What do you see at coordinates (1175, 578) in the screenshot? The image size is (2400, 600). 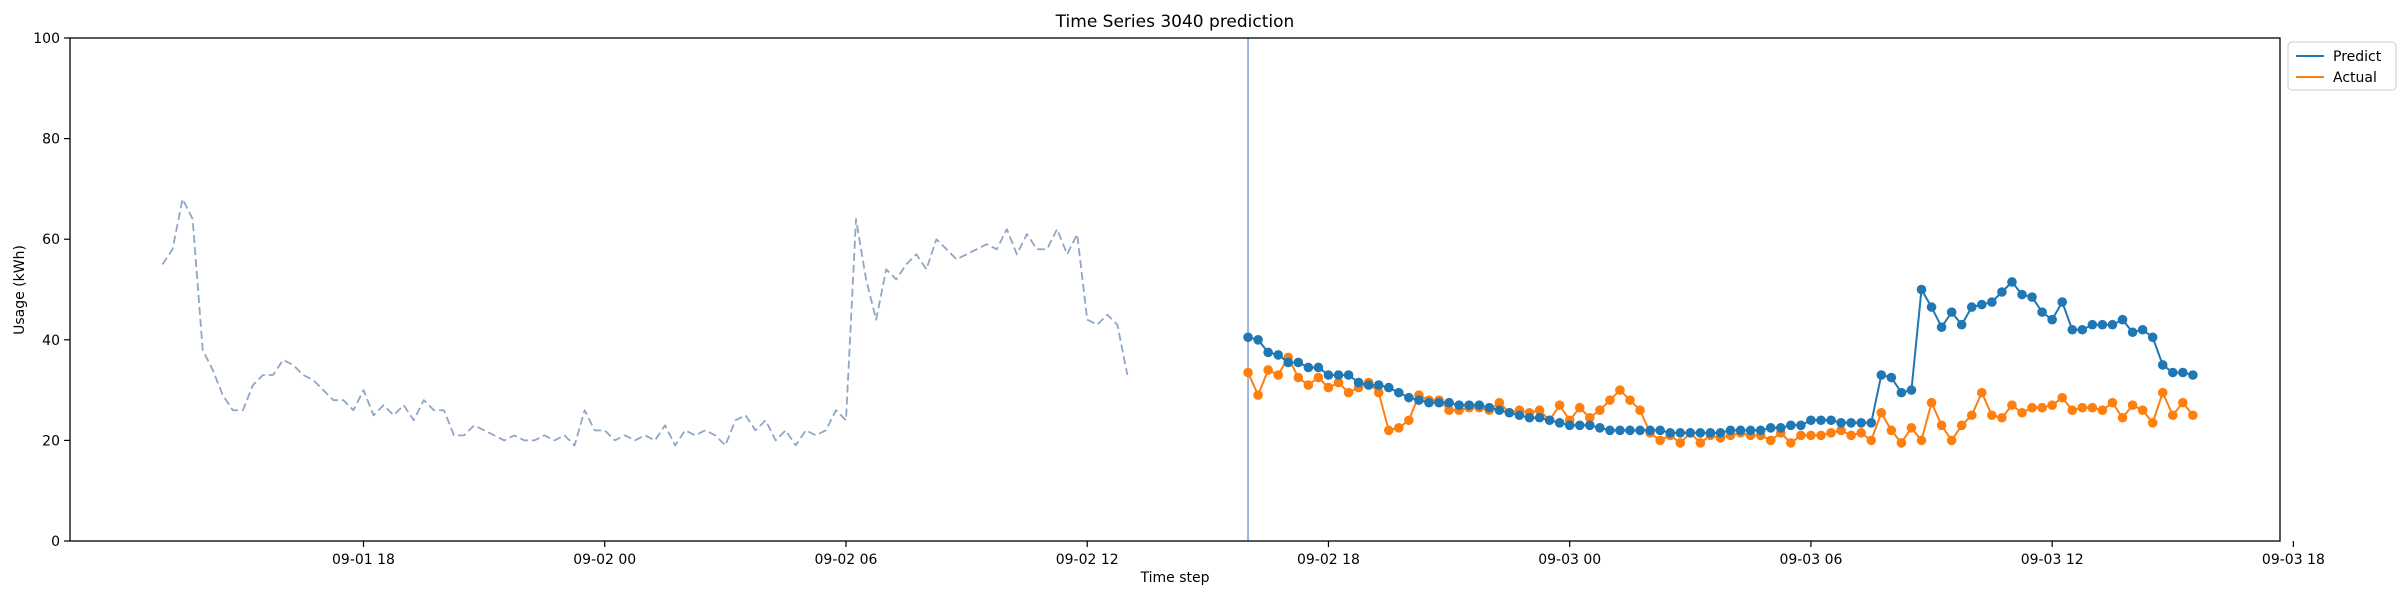 I see `x-axis-label: Time step` at bounding box center [1175, 578].